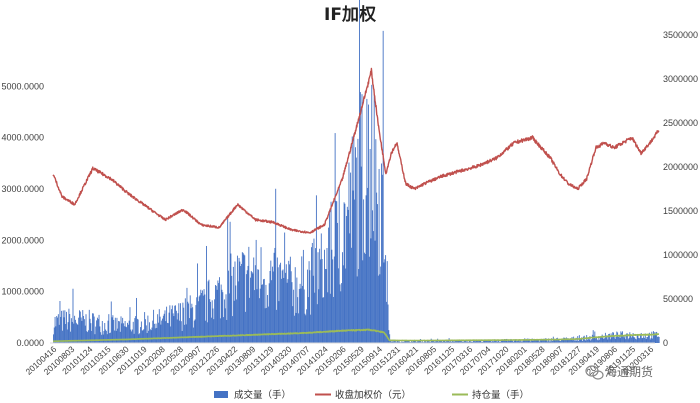  Describe the element at coordinates (22, 86) in the screenshot. I see `left-tick-label: 5000.0000` at that location.